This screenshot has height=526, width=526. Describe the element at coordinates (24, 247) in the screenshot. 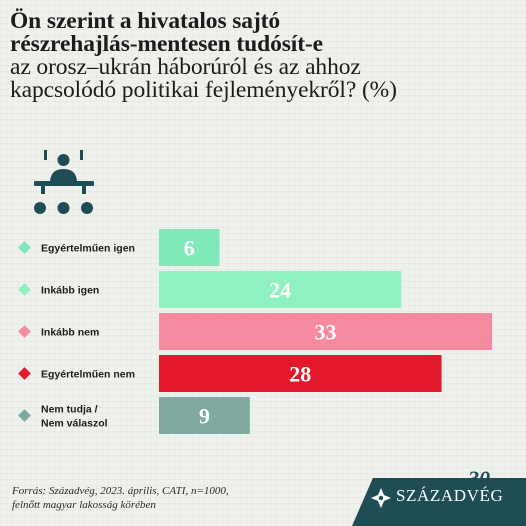

I see `category-marker-egyertelmuen-igen` at that location.